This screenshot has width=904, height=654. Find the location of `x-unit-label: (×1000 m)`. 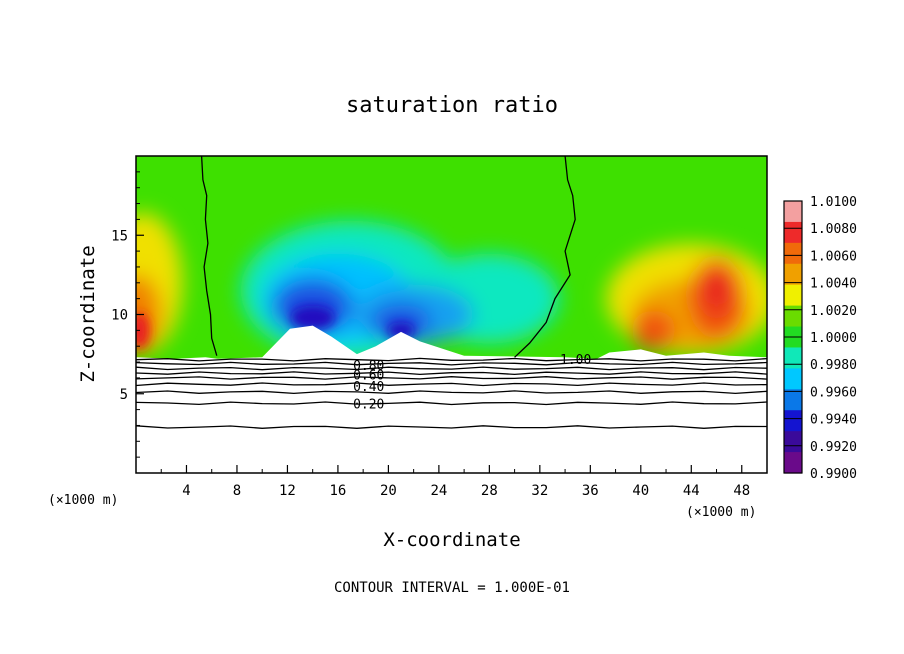

x-unit-label: (×1000 m) is located at coordinates (83, 500).